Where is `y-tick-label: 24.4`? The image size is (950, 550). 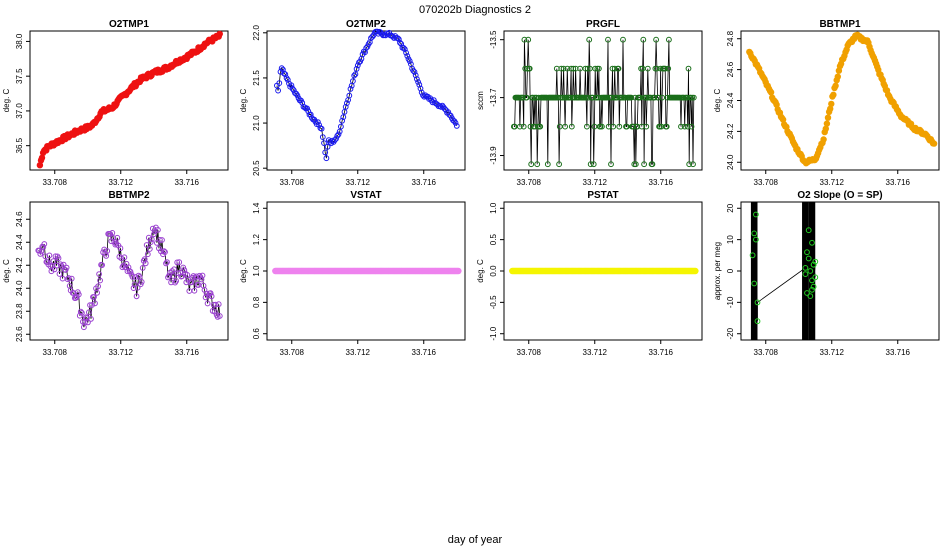 y-tick-label: 24.4 is located at coordinates (19, 242).